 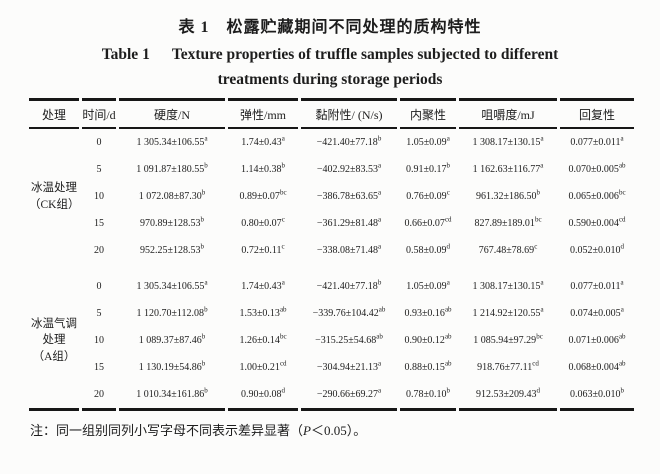 What do you see at coordinates (349, 113) in the screenshot?
I see `header-adhesiveness: 黏附性/ (N/s)` at bounding box center [349, 113].